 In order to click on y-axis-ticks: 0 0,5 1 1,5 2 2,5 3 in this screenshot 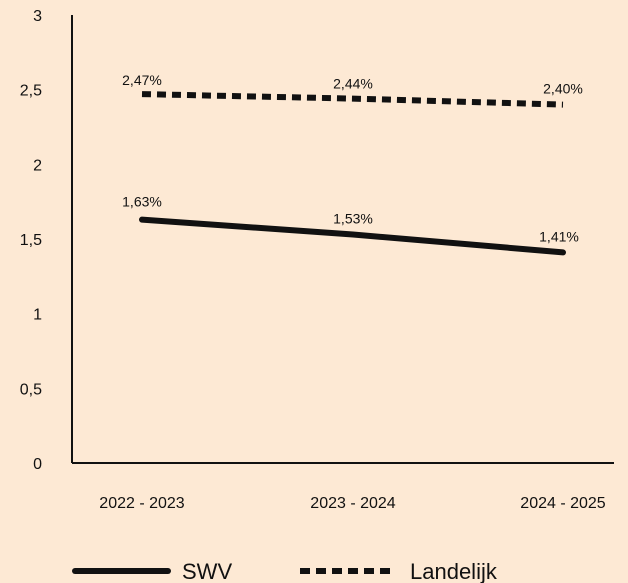, I will do `click(31, 240)`.